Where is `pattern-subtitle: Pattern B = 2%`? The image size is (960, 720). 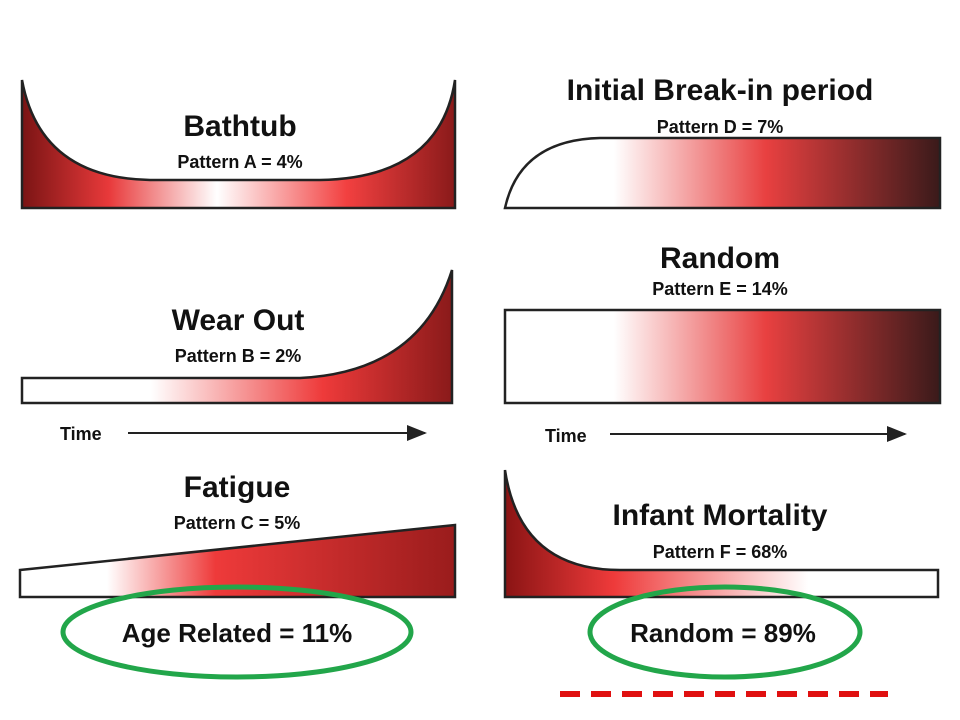
pattern-subtitle: Pattern B = 2% is located at coordinates (238, 356).